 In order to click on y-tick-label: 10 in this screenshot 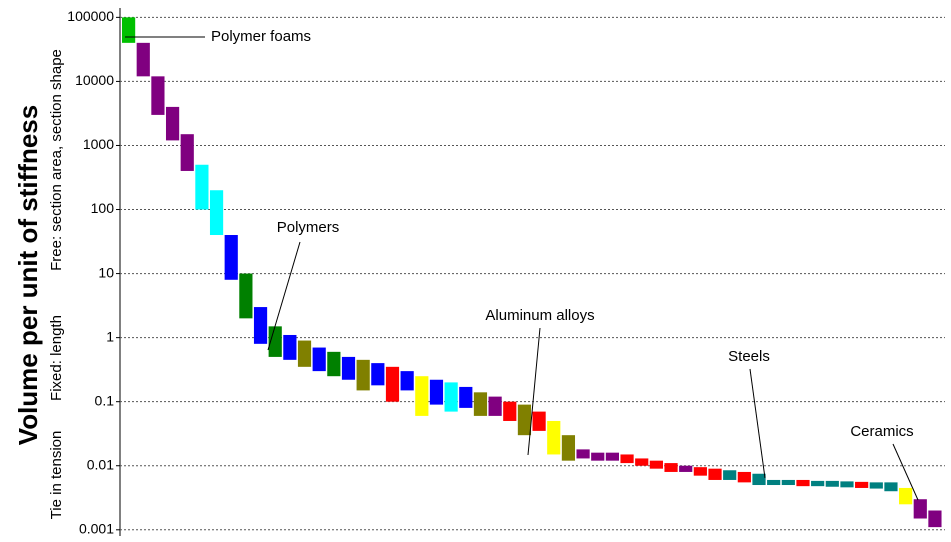, I will do `click(106, 272)`.